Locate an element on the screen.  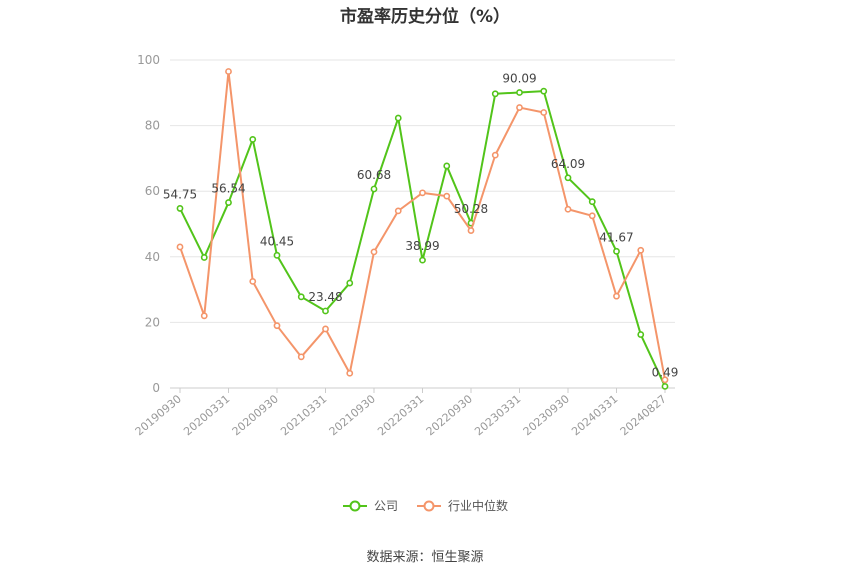
legend-item: 公司 is located at coordinates (370, 505).